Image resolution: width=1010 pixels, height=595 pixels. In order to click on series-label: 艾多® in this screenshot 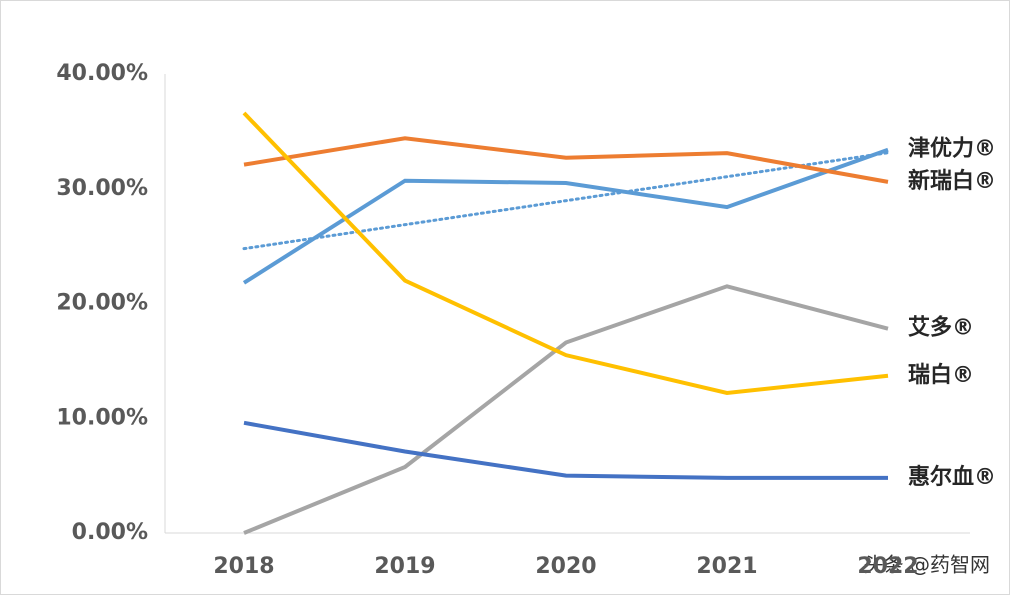, I will do `click(941, 328)`.